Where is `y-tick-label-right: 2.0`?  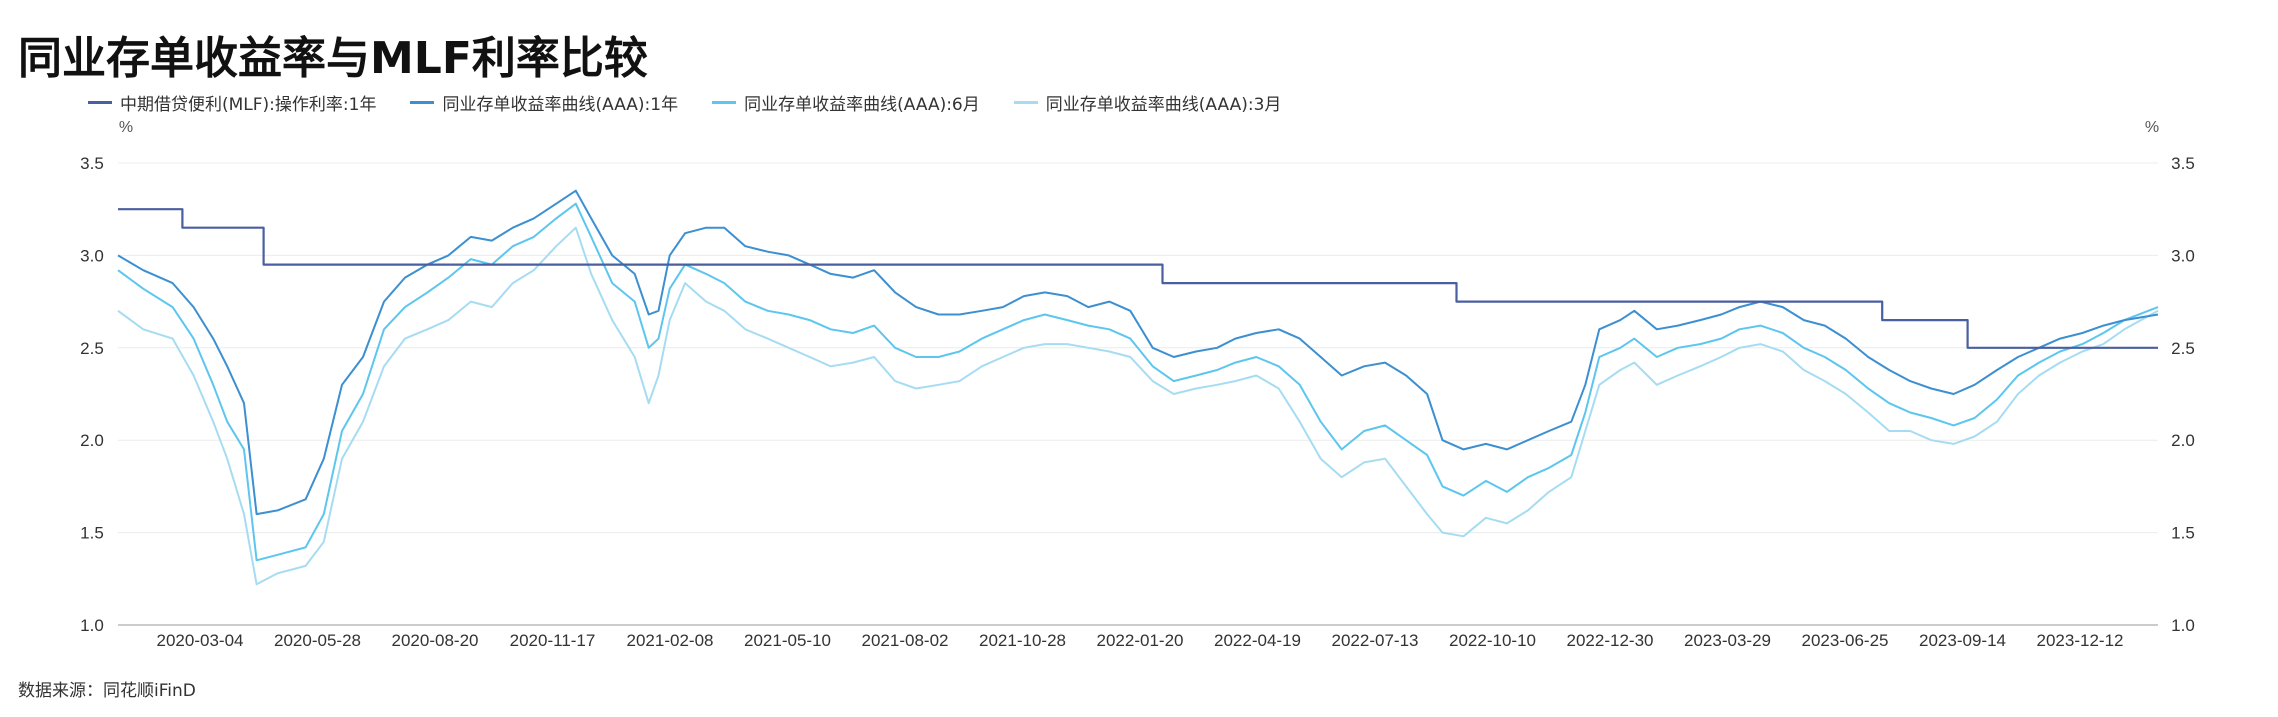 y-tick-label-right: 2.0 is located at coordinates (2183, 440).